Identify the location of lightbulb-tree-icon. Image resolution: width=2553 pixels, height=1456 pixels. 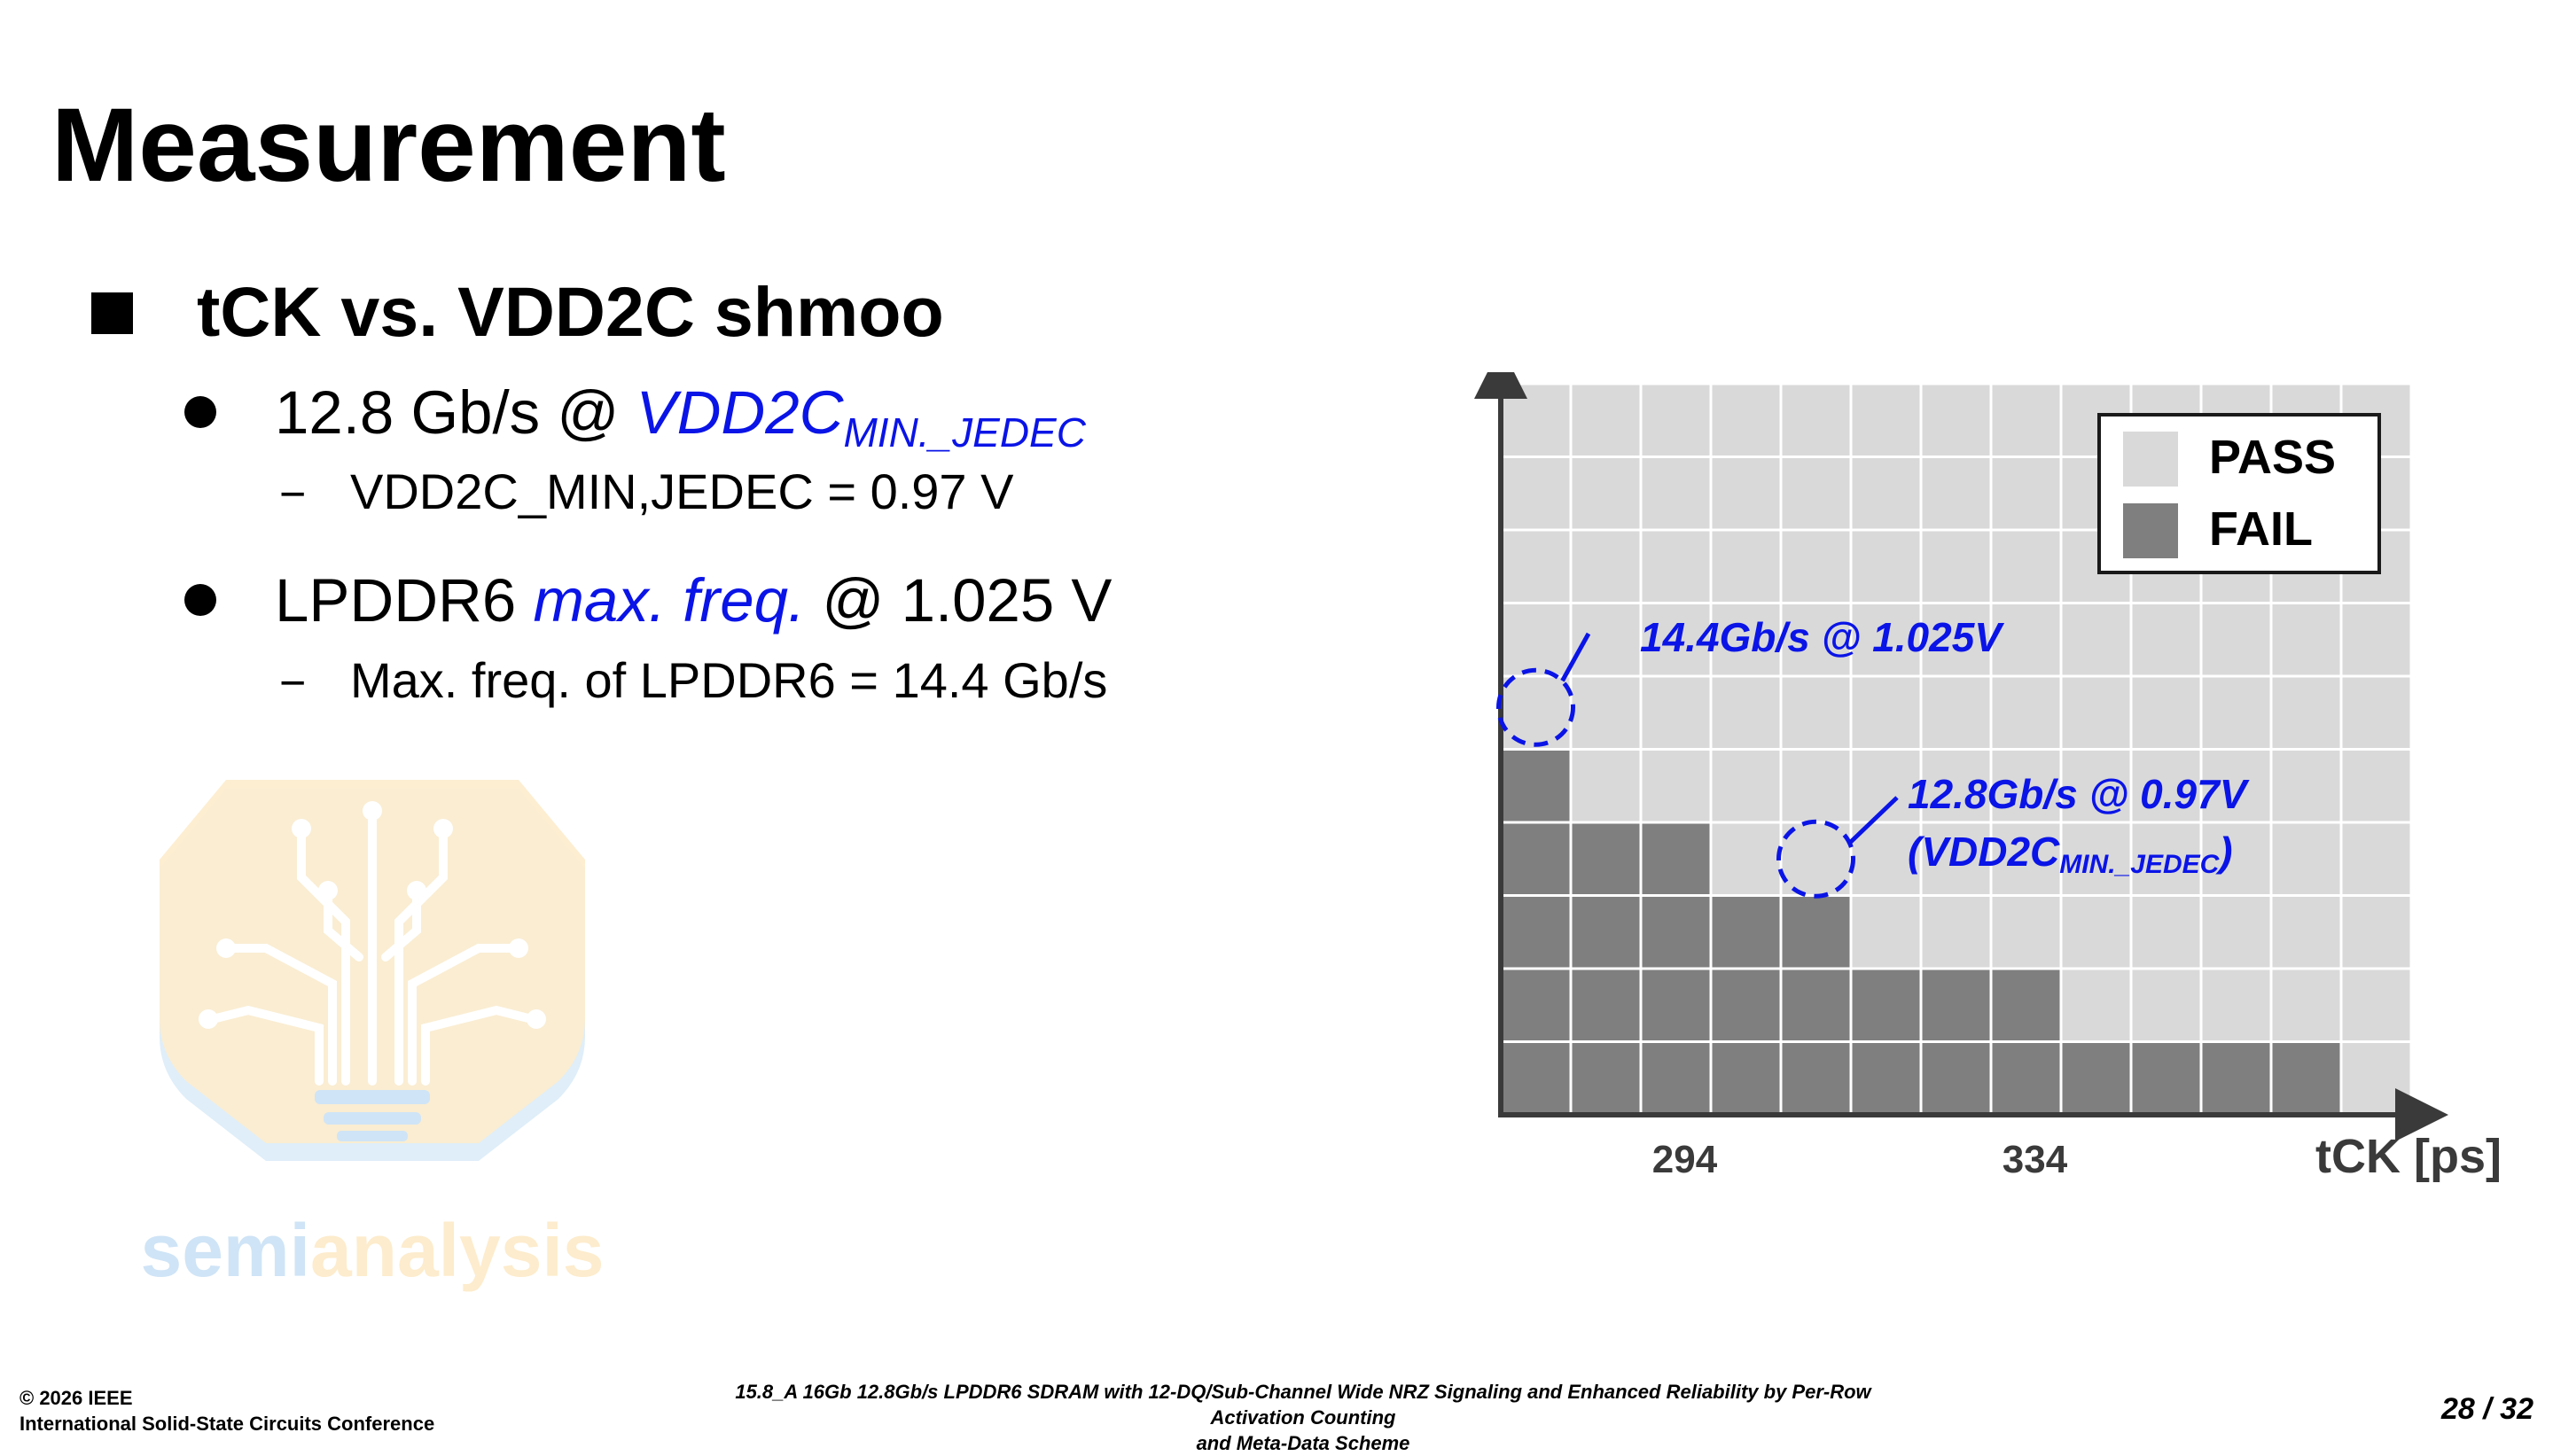
(372, 970).